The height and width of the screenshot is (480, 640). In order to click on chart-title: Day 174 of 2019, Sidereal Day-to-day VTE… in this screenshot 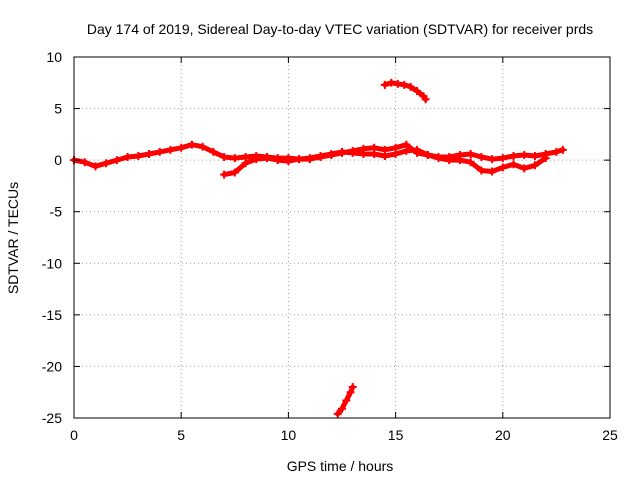, I will do `click(340, 29)`.